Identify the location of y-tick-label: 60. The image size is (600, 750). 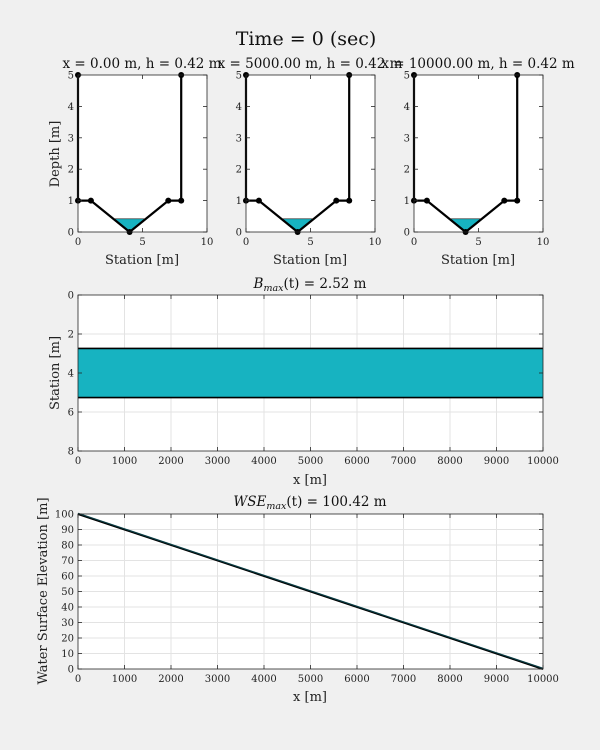
(67, 577).